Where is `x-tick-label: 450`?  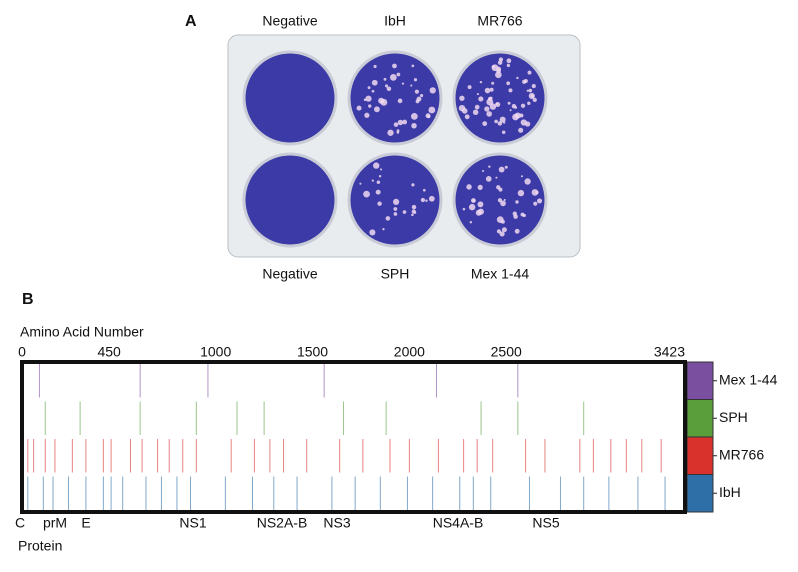
x-tick-label: 450 is located at coordinates (109, 352).